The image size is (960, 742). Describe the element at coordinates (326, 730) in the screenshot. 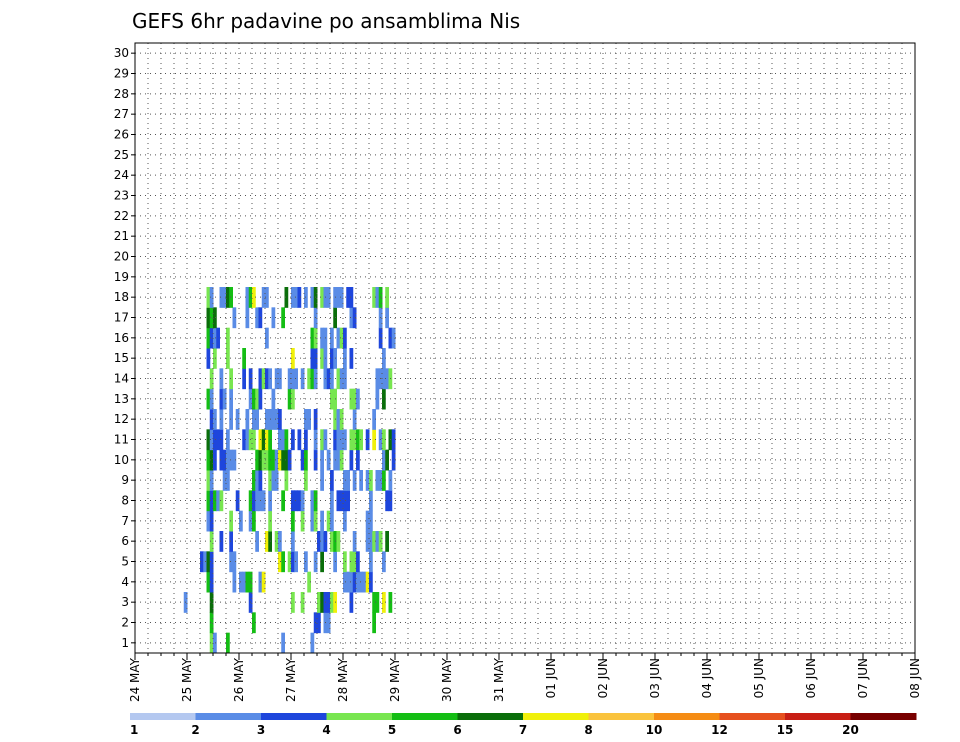

I see `legend-label: 4` at that location.